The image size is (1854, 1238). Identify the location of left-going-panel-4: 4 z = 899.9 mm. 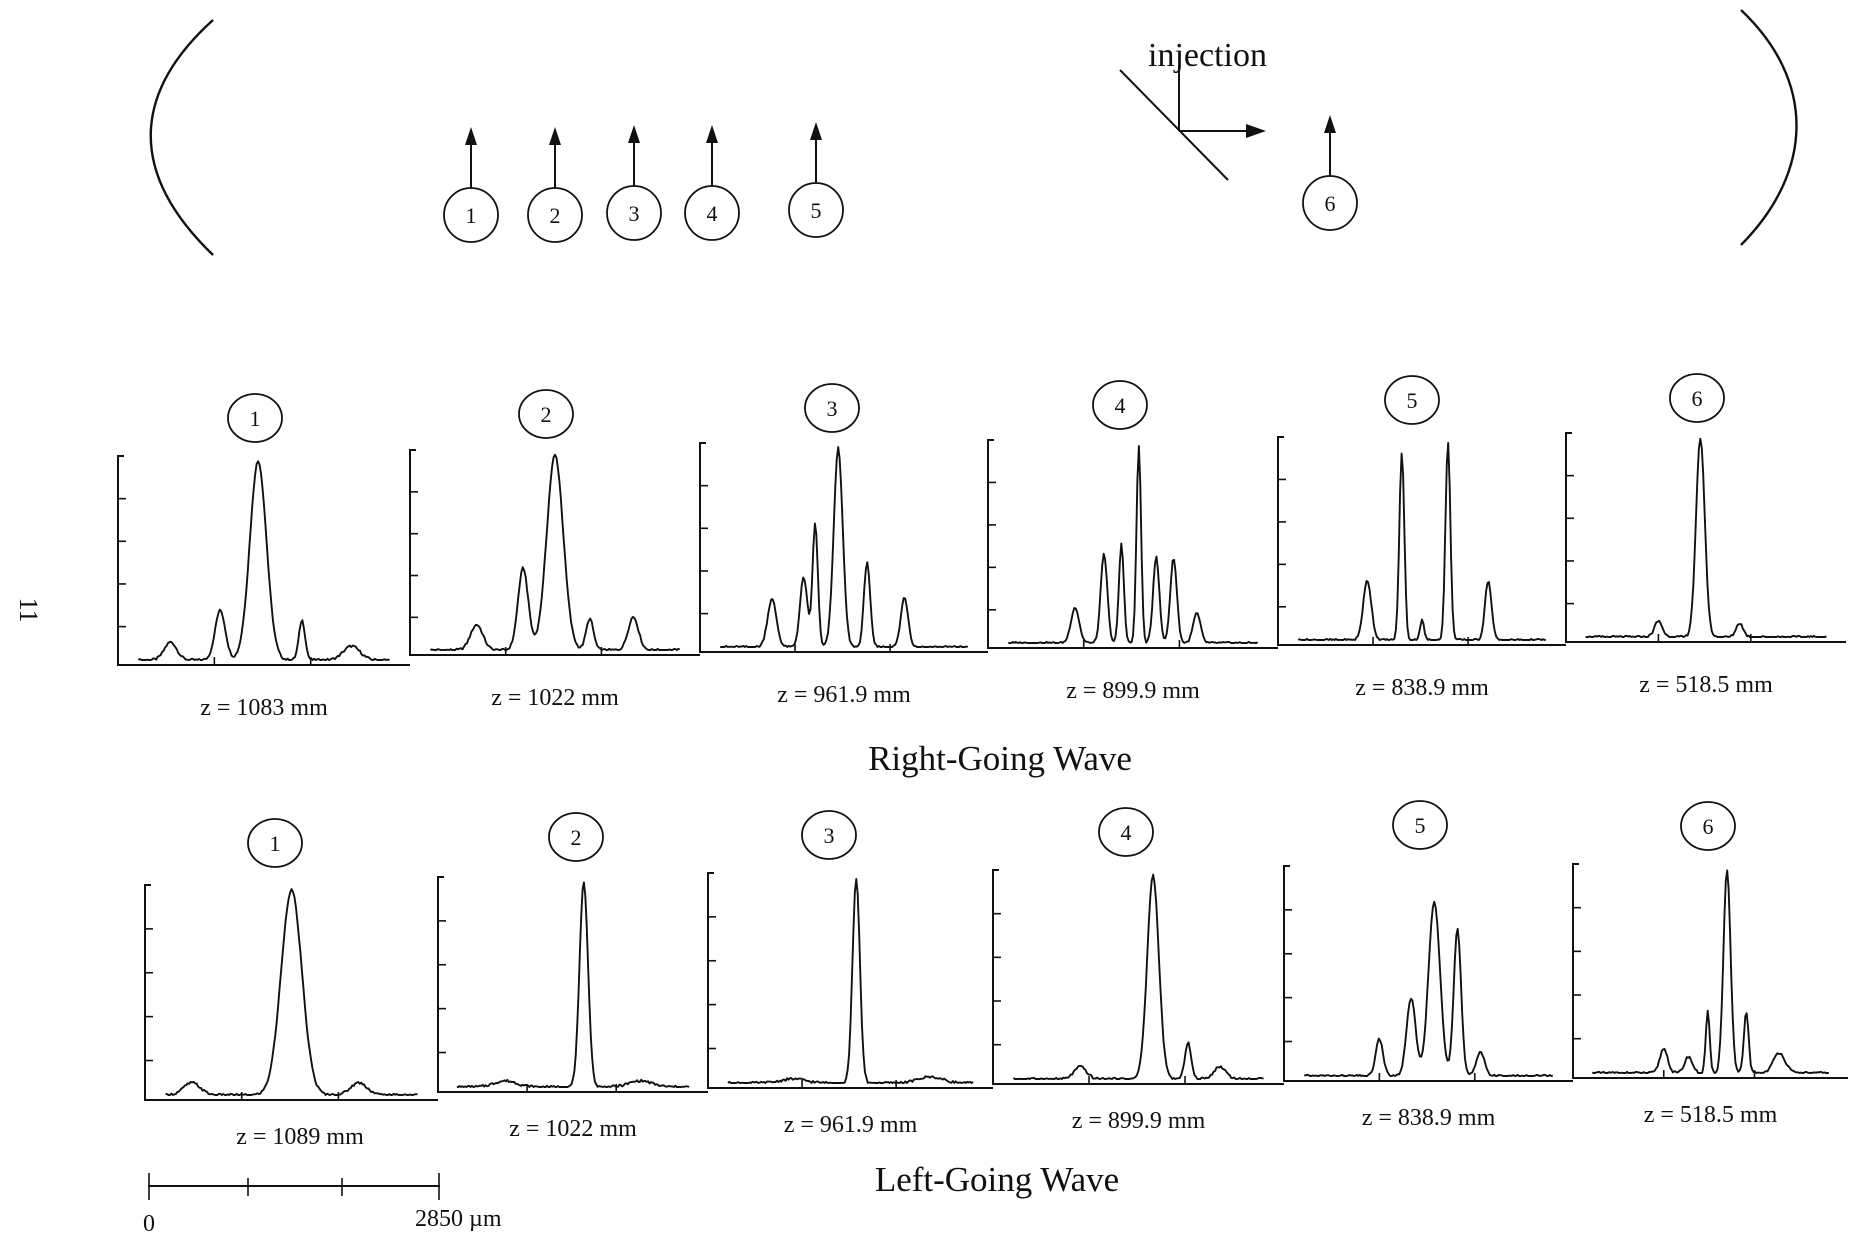
(1138, 970).